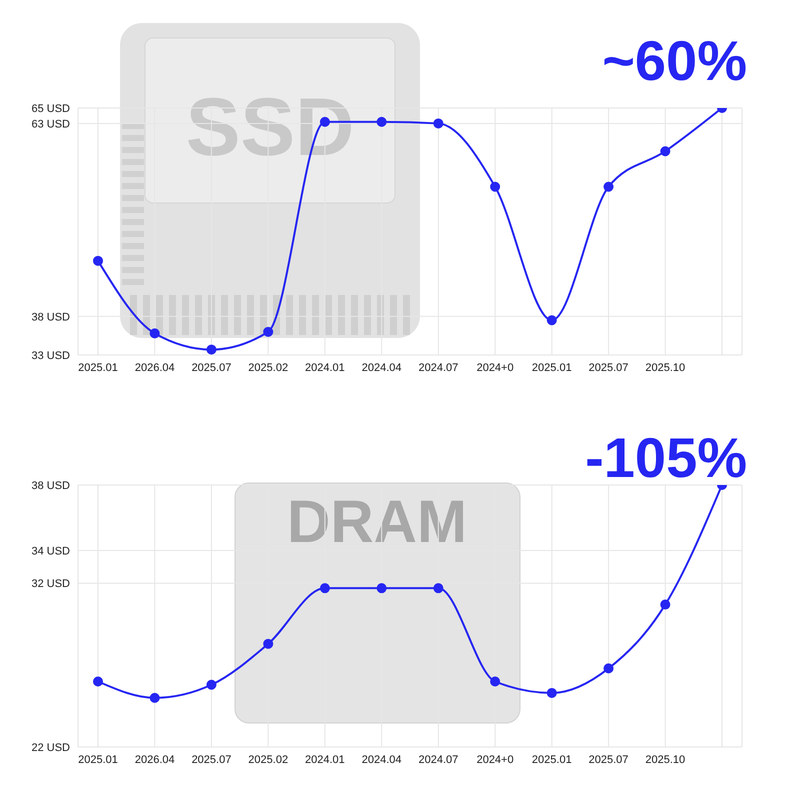  I want to click on annotation: DRAM, so click(377, 521).